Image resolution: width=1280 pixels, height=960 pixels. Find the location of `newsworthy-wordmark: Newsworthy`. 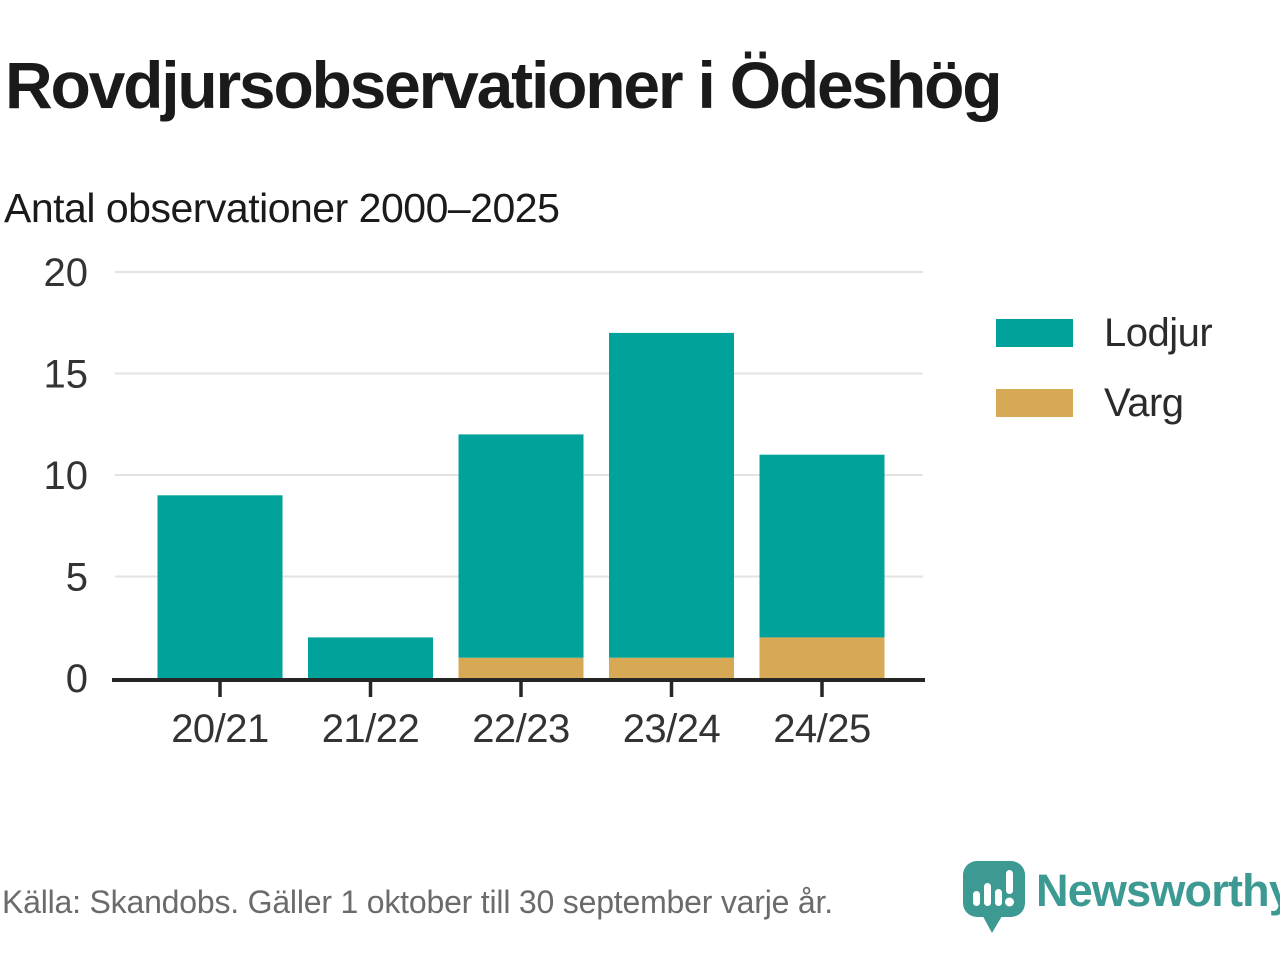

newsworthy-wordmark: Newsworthy is located at coordinates (1158, 890).